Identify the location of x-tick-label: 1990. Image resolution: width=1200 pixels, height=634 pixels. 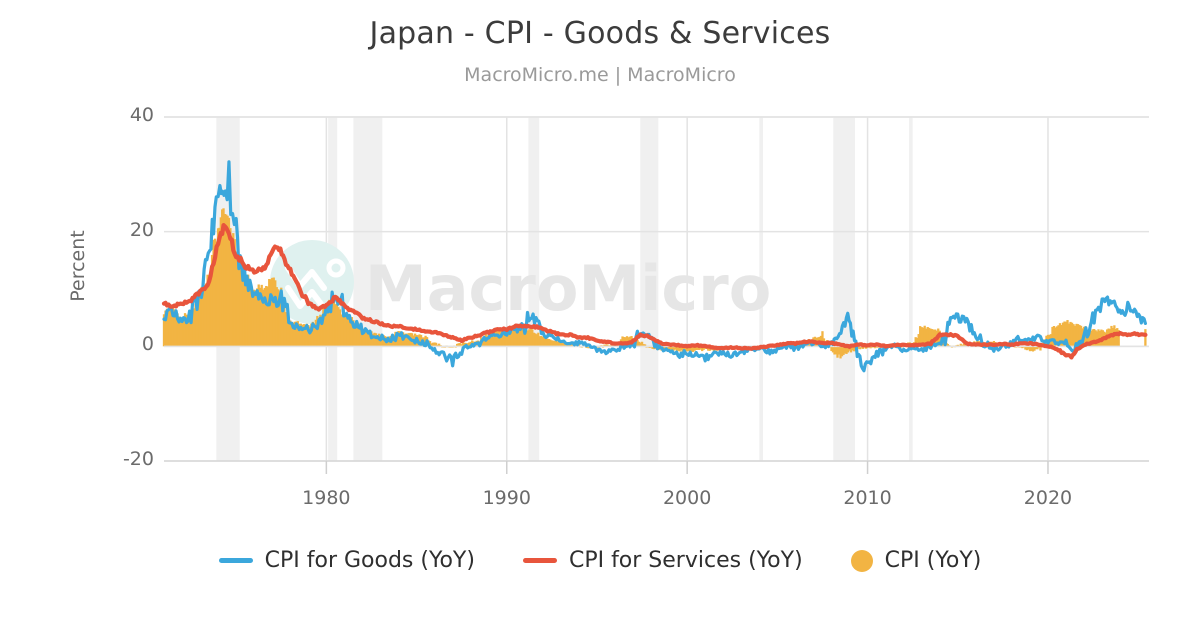
(506, 498).